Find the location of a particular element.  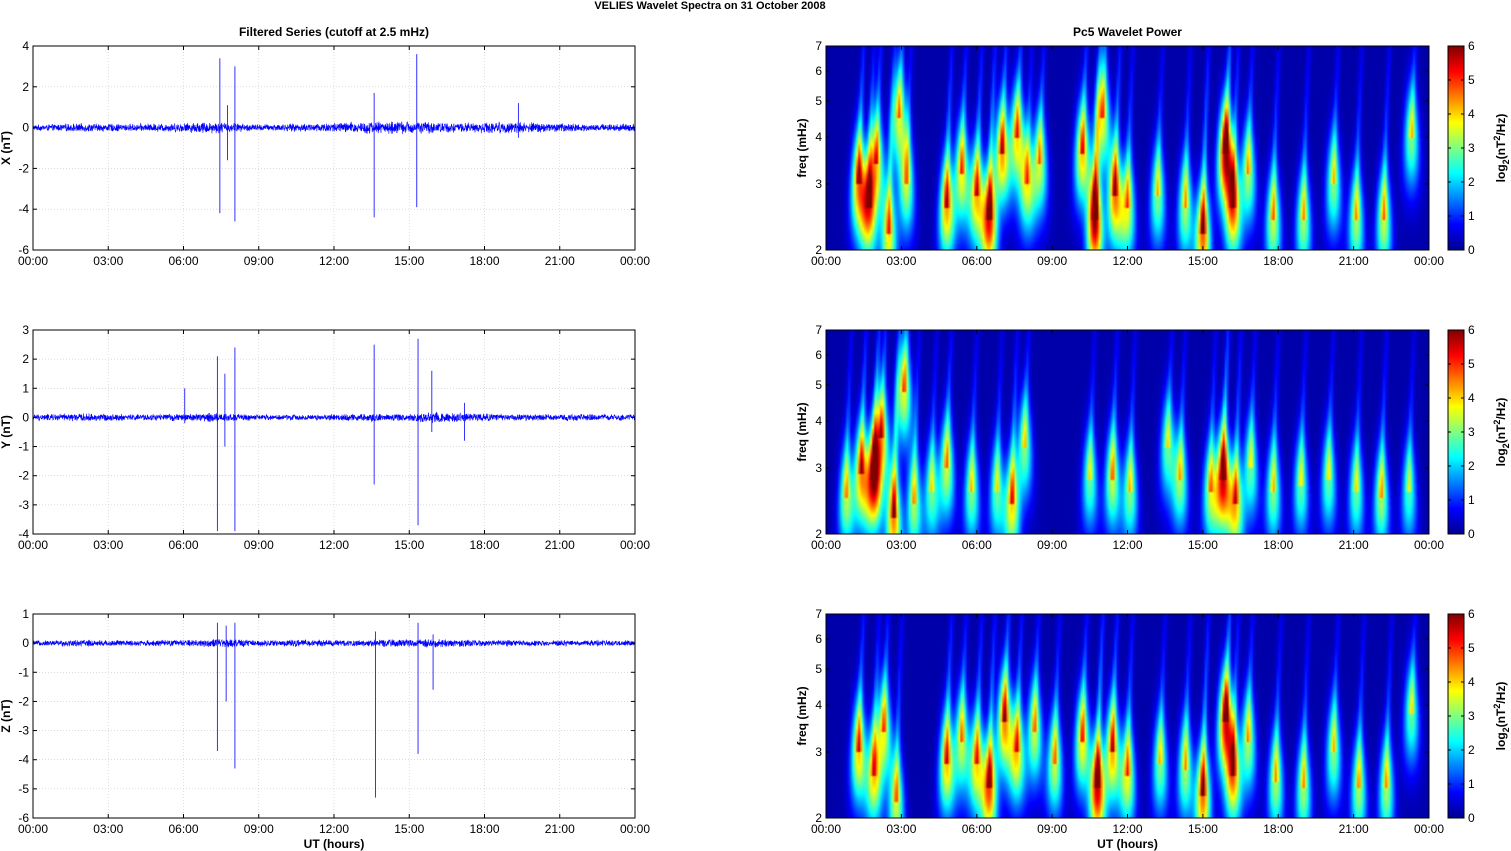

x-axis-label: UT (hours) is located at coordinates (334, 844).